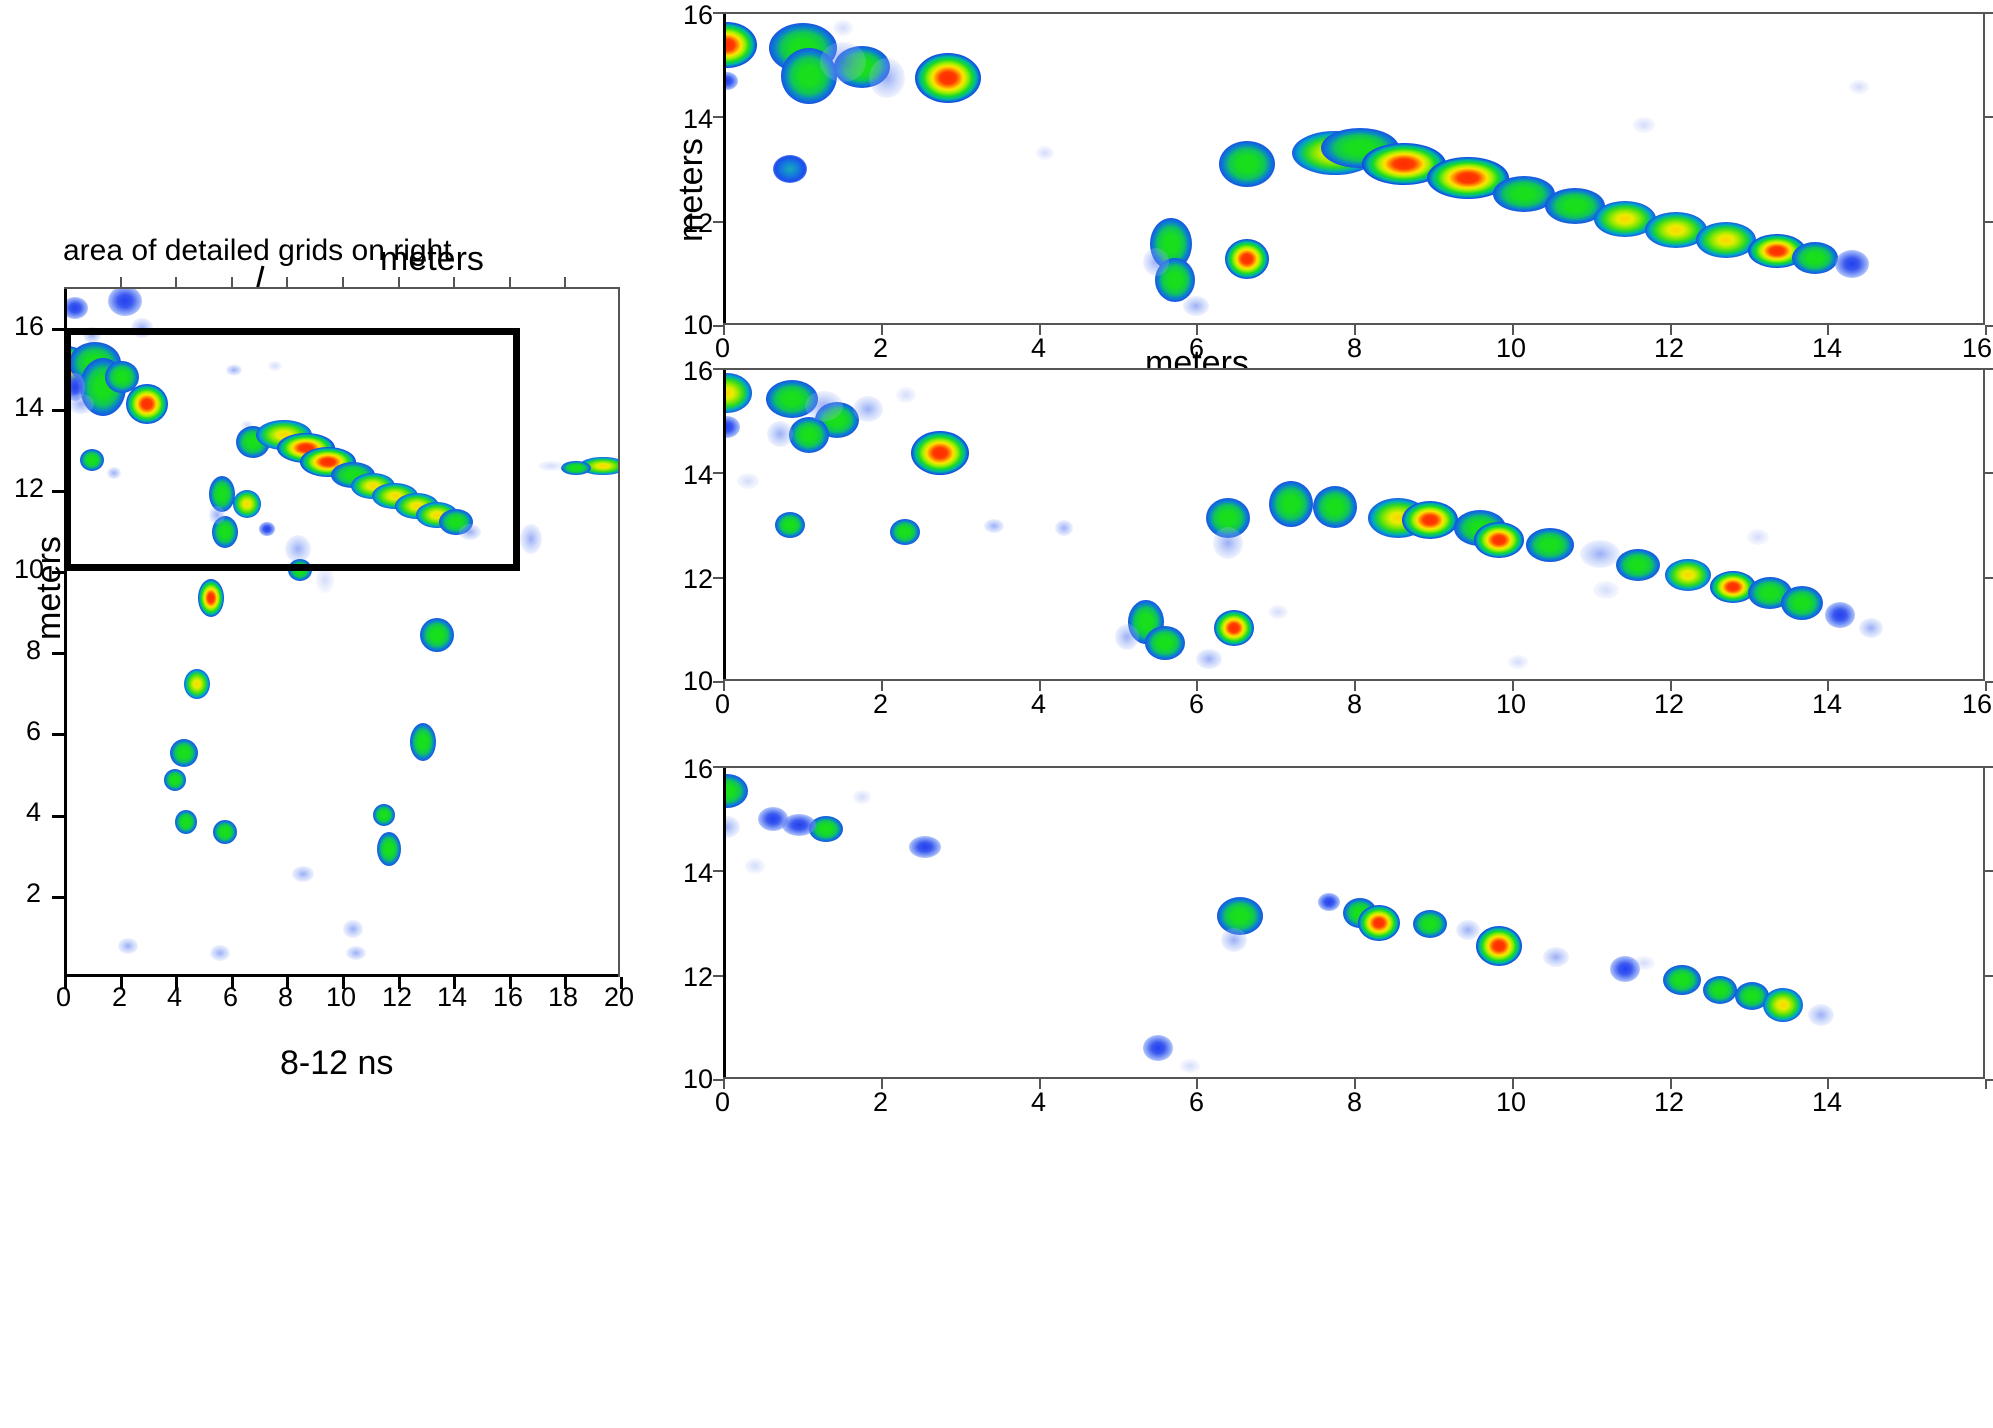 The height and width of the screenshot is (1428, 1993). I want to click on panel3-xtick-label: 4, so click(1039, 1102).